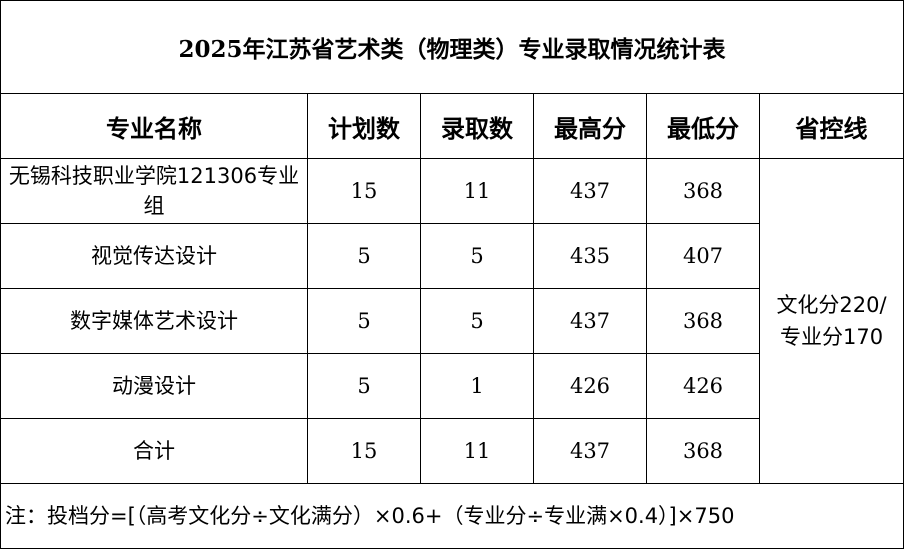 The image size is (904, 550). Describe the element at coordinates (154, 386) in the screenshot. I see `major-name: 动漫设计` at that location.